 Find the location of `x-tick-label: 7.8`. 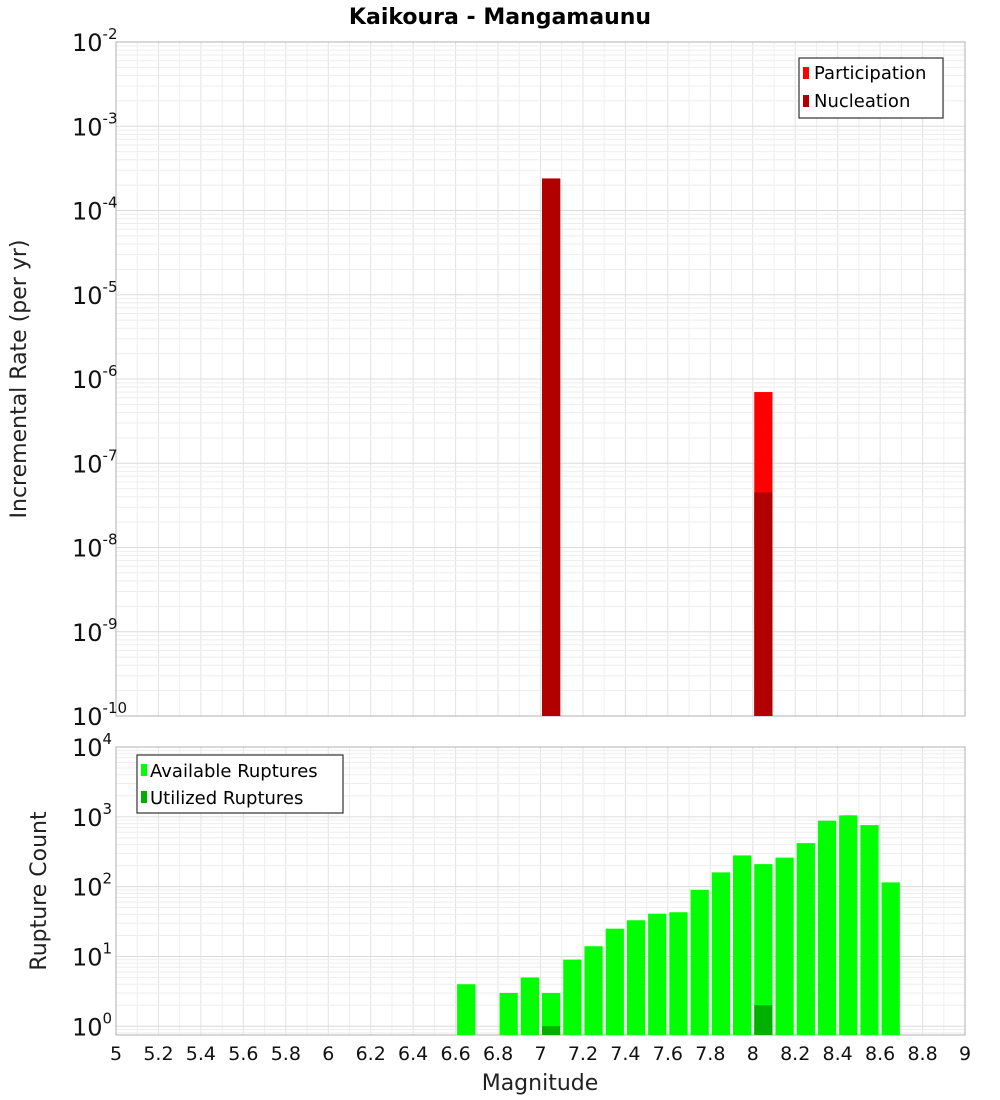

x-tick-label: 7.8 is located at coordinates (710, 1054).